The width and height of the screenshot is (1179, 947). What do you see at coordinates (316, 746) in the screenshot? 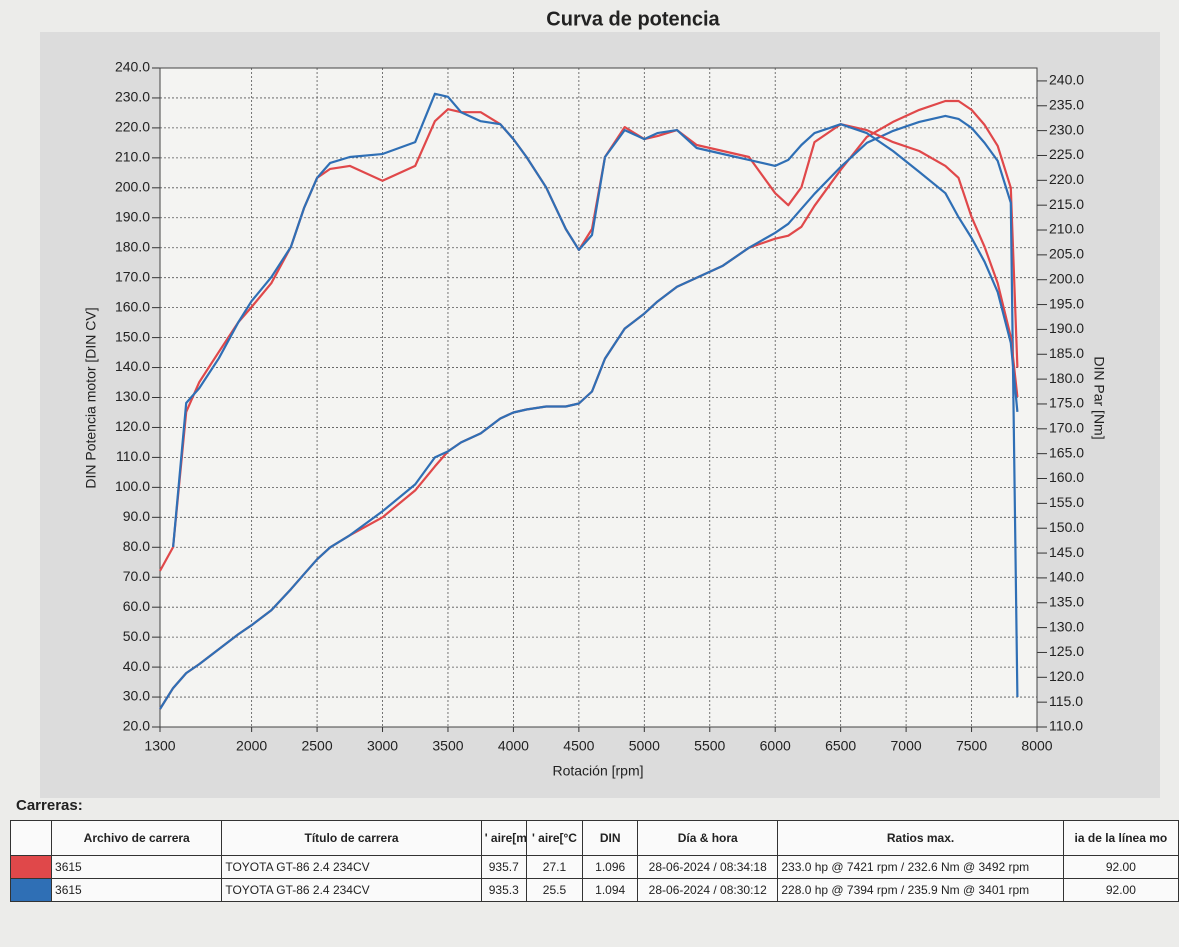
I see `x-tick-label: 2500` at bounding box center [316, 746].